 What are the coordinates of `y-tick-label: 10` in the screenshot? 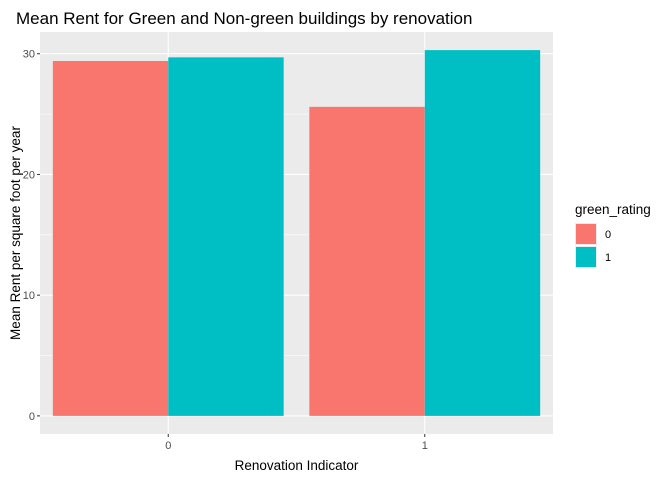 It's located at (29, 296).